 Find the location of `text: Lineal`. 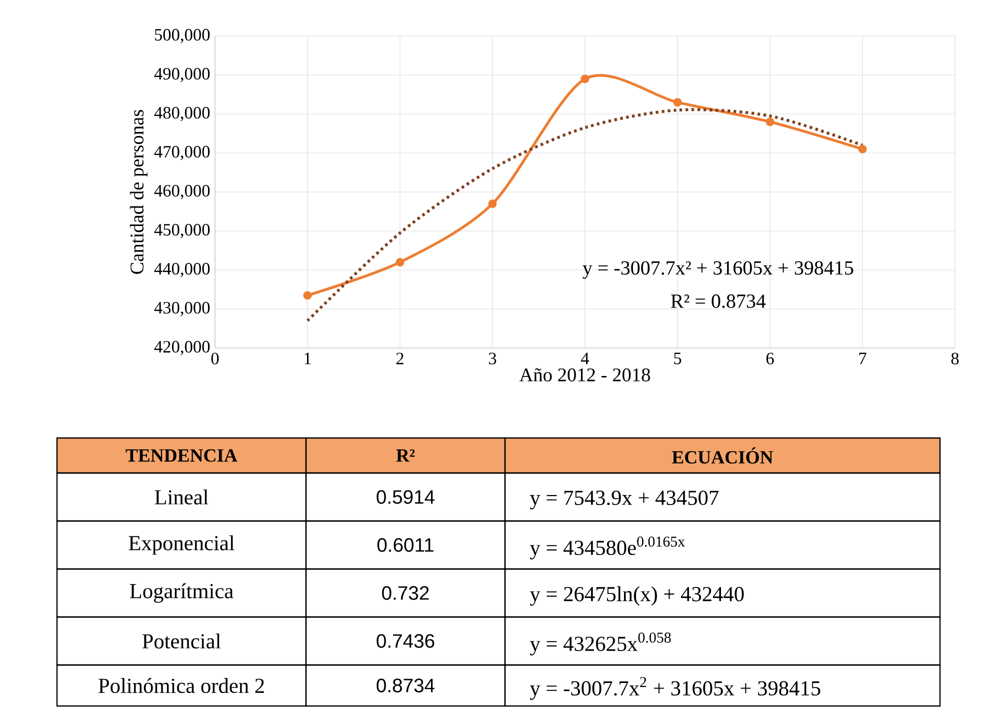

text: Lineal is located at coordinates (181, 497).